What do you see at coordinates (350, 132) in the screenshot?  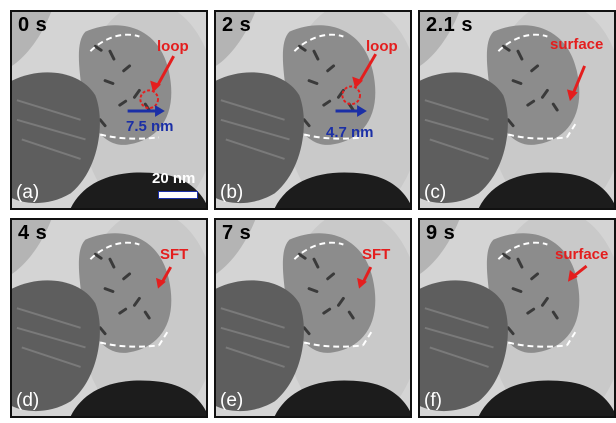 I see `distance-label: 4.7 nm` at bounding box center [350, 132].